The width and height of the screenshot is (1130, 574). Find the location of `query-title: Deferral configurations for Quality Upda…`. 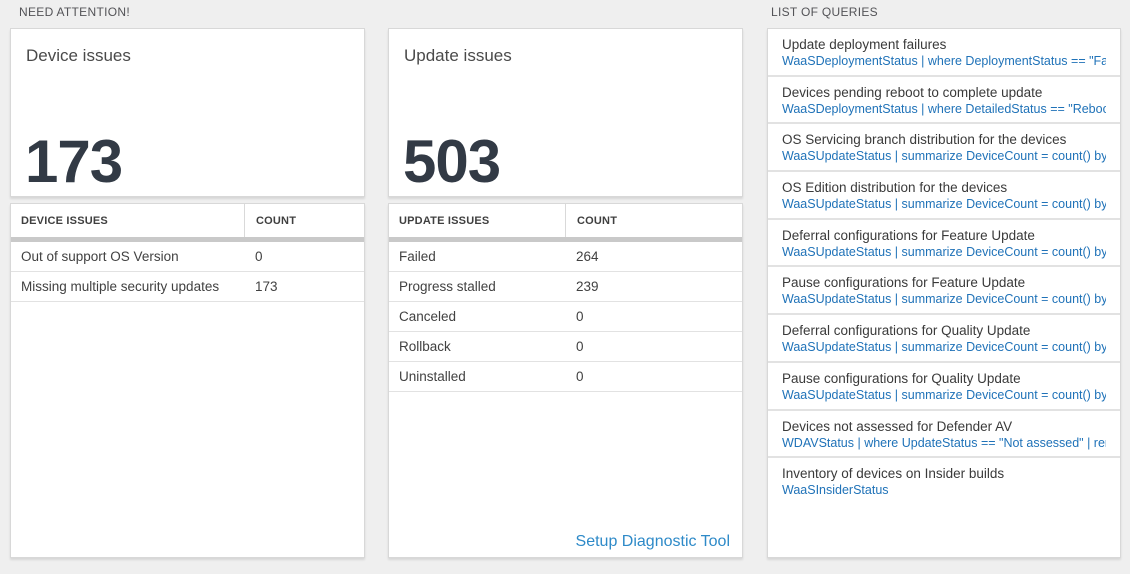

query-title: Deferral configurations for Quality Upda… is located at coordinates (906, 331).